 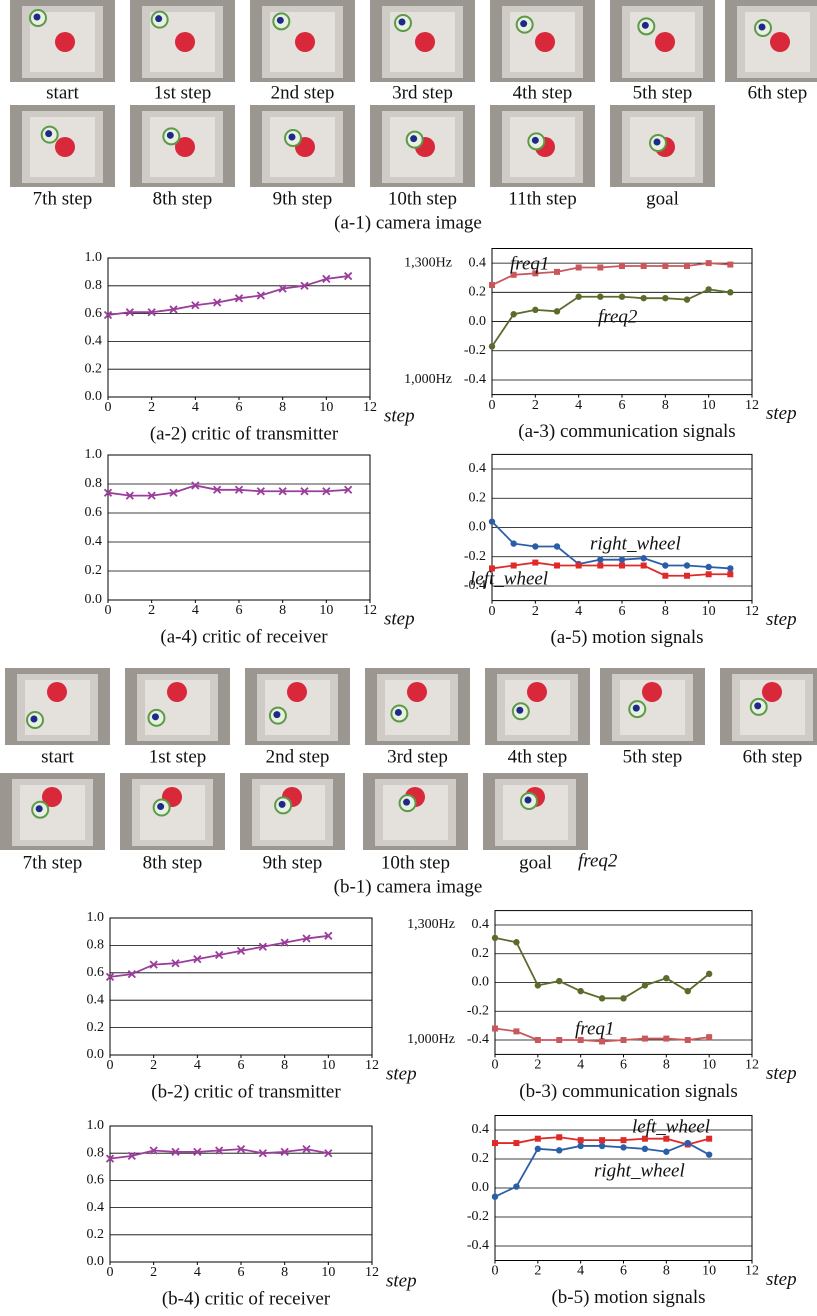 What do you see at coordinates (96, 1054) in the screenshot?
I see `y-tick-label: 0.0` at bounding box center [96, 1054].